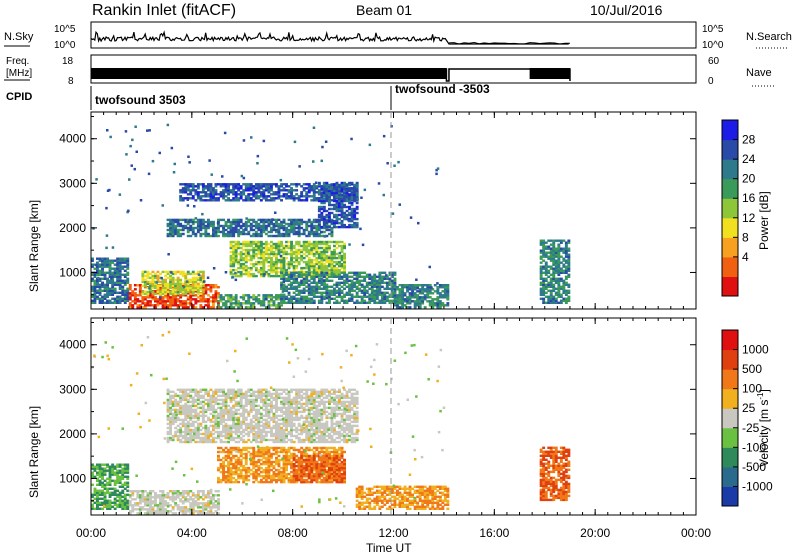  What do you see at coordinates (626, 10) in the screenshot?
I see `date-label: 10/Jul/2016` at bounding box center [626, 10].